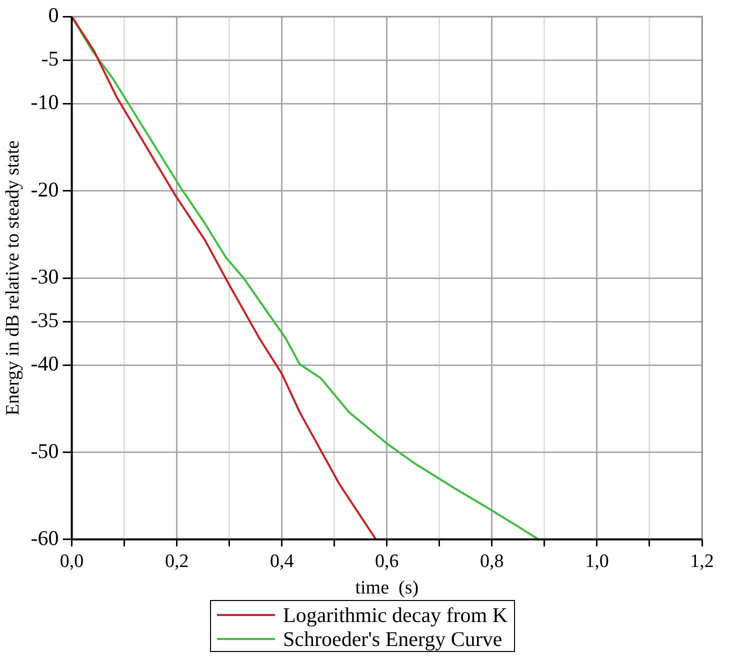 The width and height of the screenshot is (729, 657). I want to click on y-tick-label: -35, so click(44, 320).